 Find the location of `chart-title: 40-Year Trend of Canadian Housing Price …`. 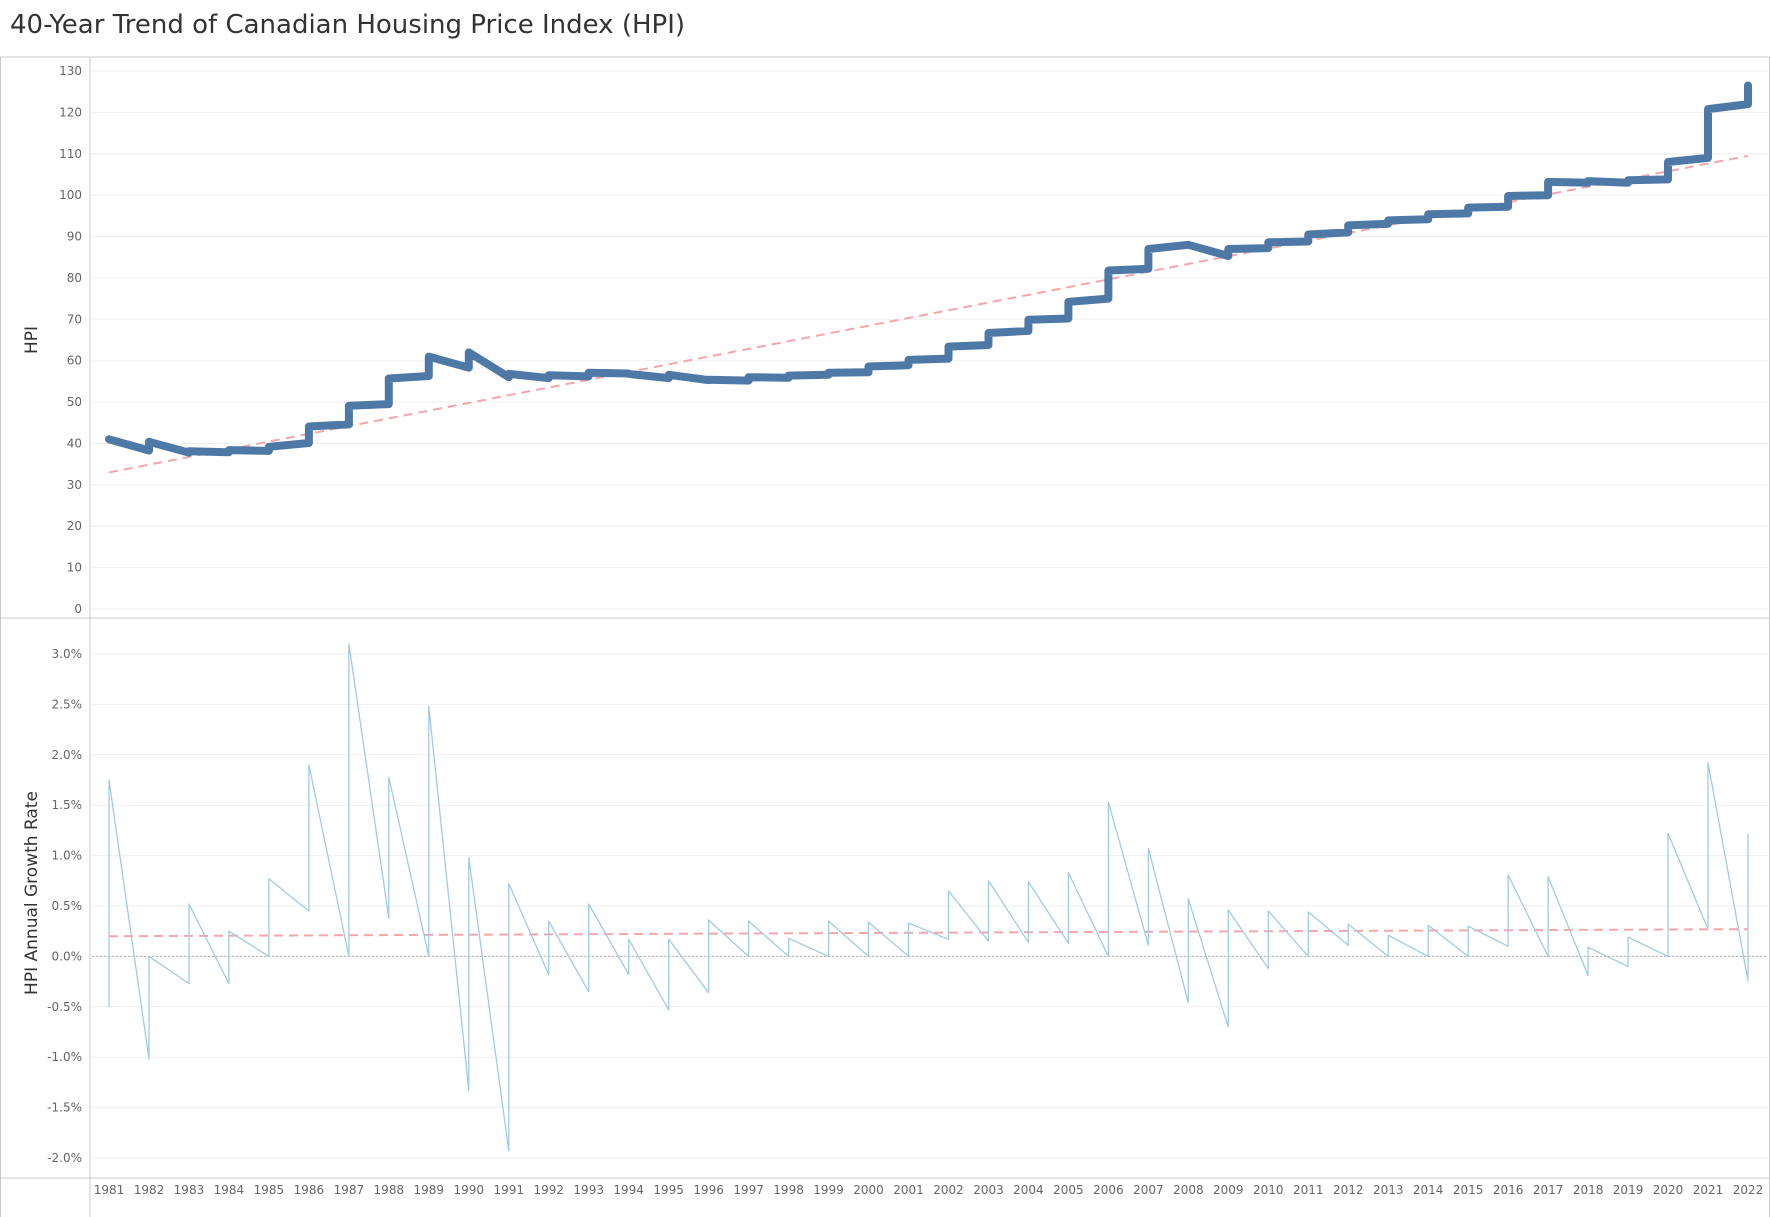

chart-title: 40-Year Trend of Canadian Housing Price … is located at coordinates (348, 25).